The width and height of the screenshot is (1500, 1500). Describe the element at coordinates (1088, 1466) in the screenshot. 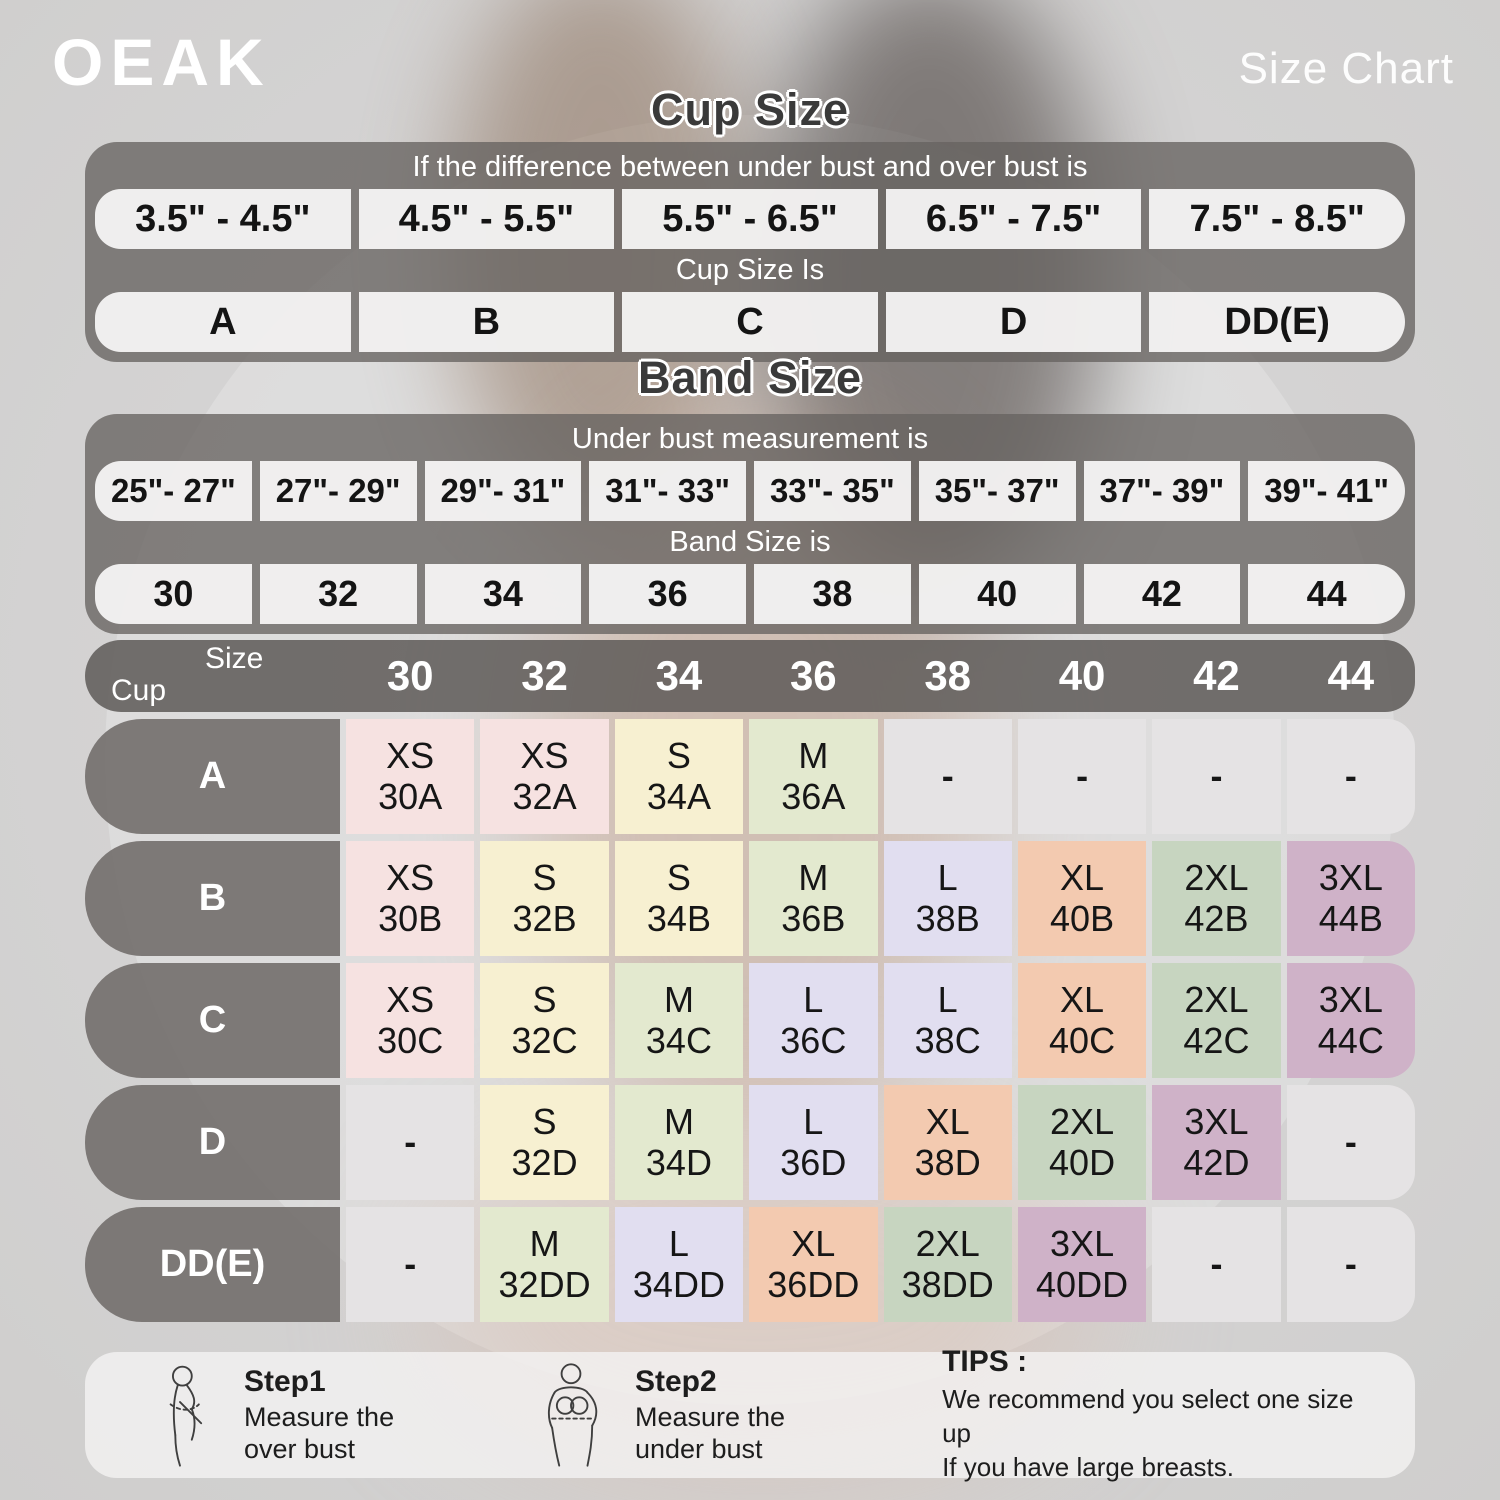

I see `tips-line2: If you have large breasts.` at that location.